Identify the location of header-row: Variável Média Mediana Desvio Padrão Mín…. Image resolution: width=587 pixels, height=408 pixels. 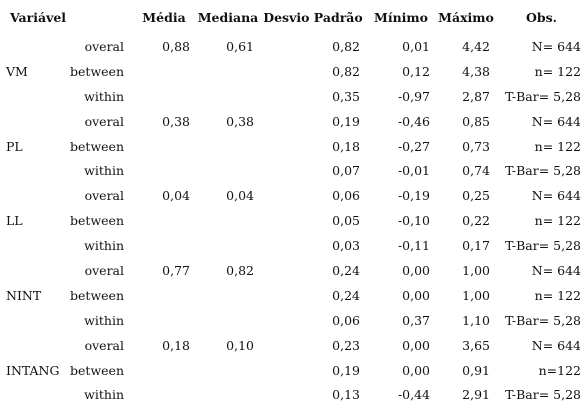
(293, 17).